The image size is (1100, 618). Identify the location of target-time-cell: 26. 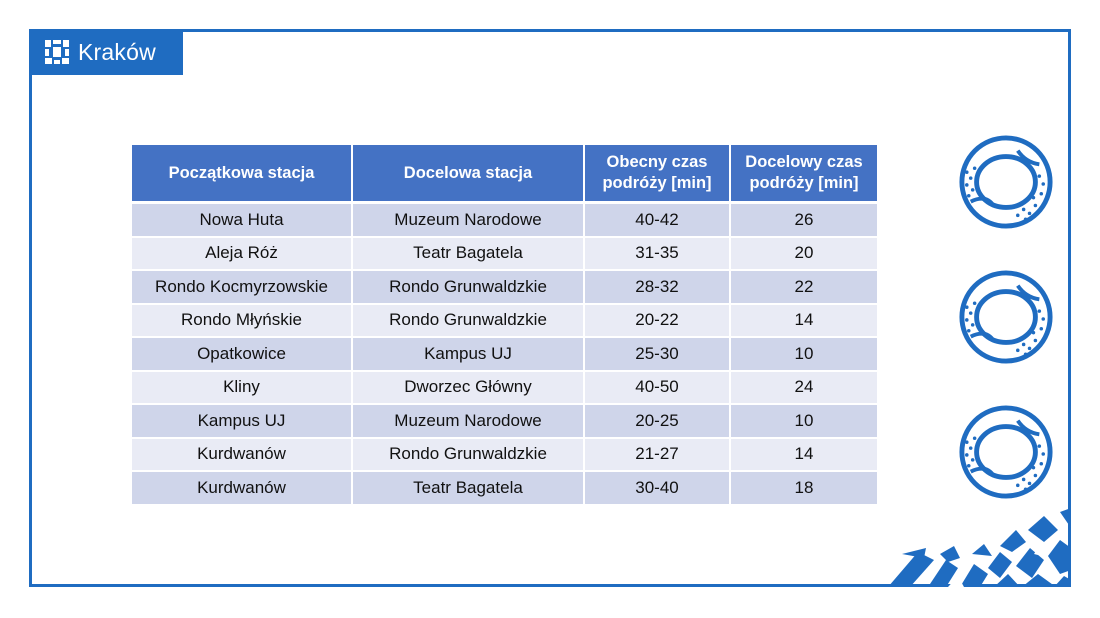
(803, 220).